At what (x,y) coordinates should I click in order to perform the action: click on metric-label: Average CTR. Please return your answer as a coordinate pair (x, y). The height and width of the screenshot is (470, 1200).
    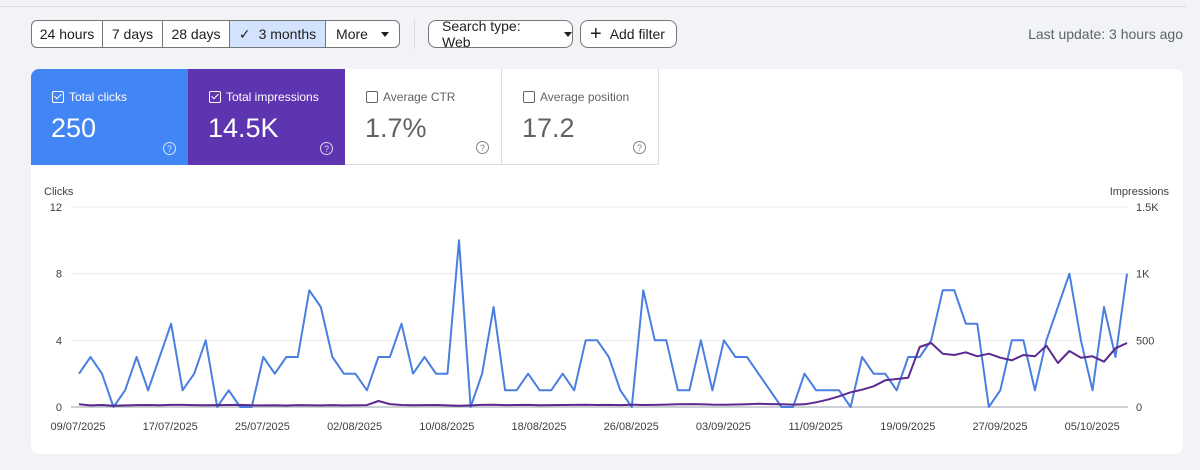
    Looking at the image, I should click on (419, 97).